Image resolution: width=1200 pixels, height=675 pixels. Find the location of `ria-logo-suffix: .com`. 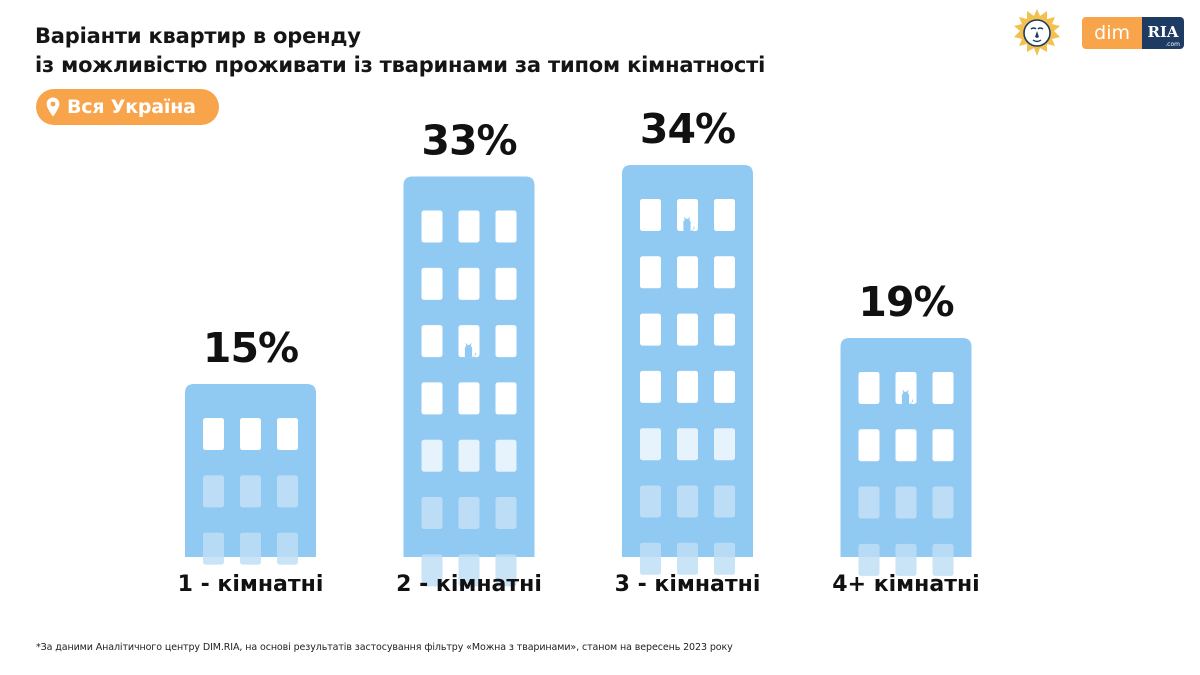

ria-logo-suffix: .com is located at coordinates (1172, 44).